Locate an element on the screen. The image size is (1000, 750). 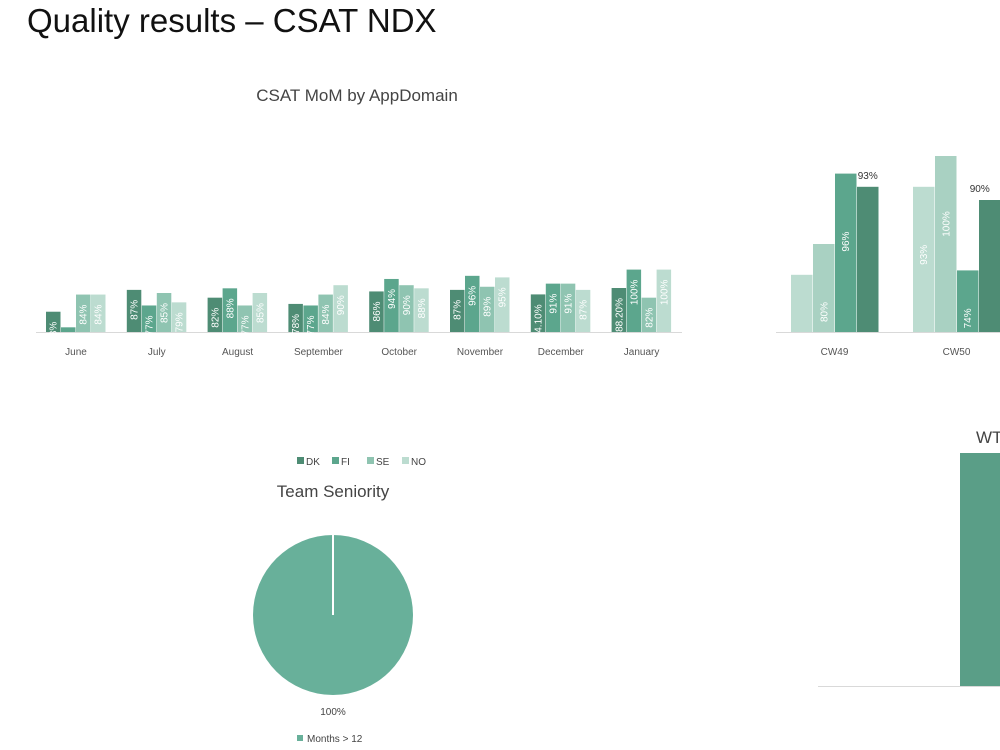
chart2-category-label: CW50 is located at coordinates (957, 352).